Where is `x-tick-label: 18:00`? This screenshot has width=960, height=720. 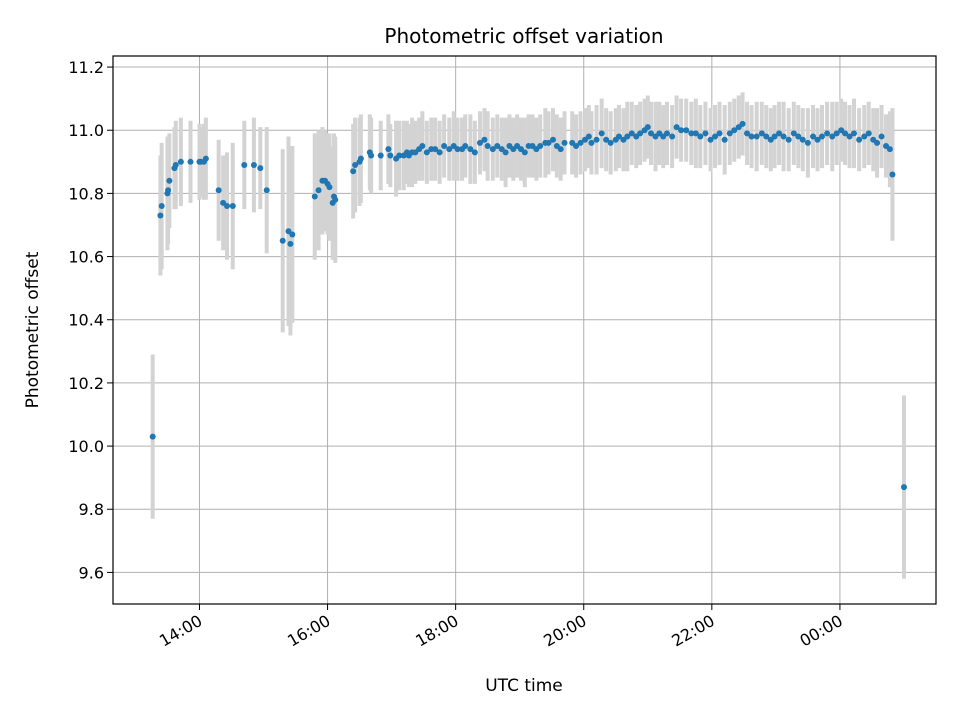
x-tick-label: 18:00 is located at coordinates (436, 631).